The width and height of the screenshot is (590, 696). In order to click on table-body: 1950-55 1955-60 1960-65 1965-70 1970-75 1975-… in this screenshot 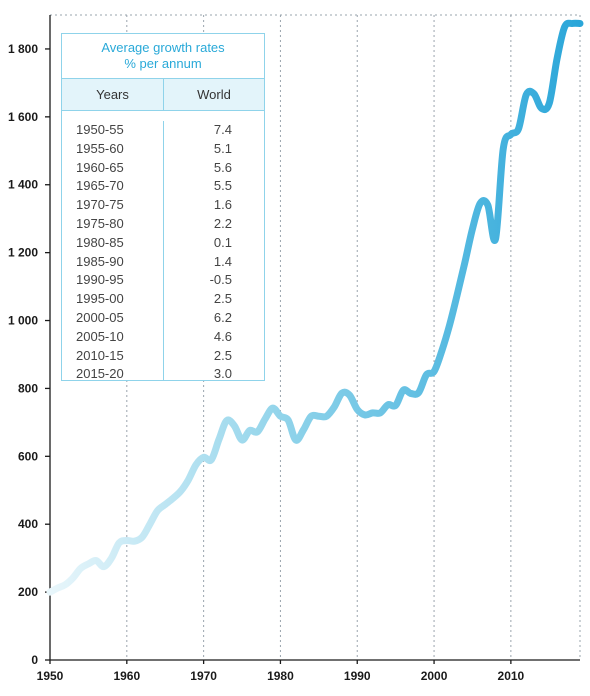, I will do `click(163, 246)`.